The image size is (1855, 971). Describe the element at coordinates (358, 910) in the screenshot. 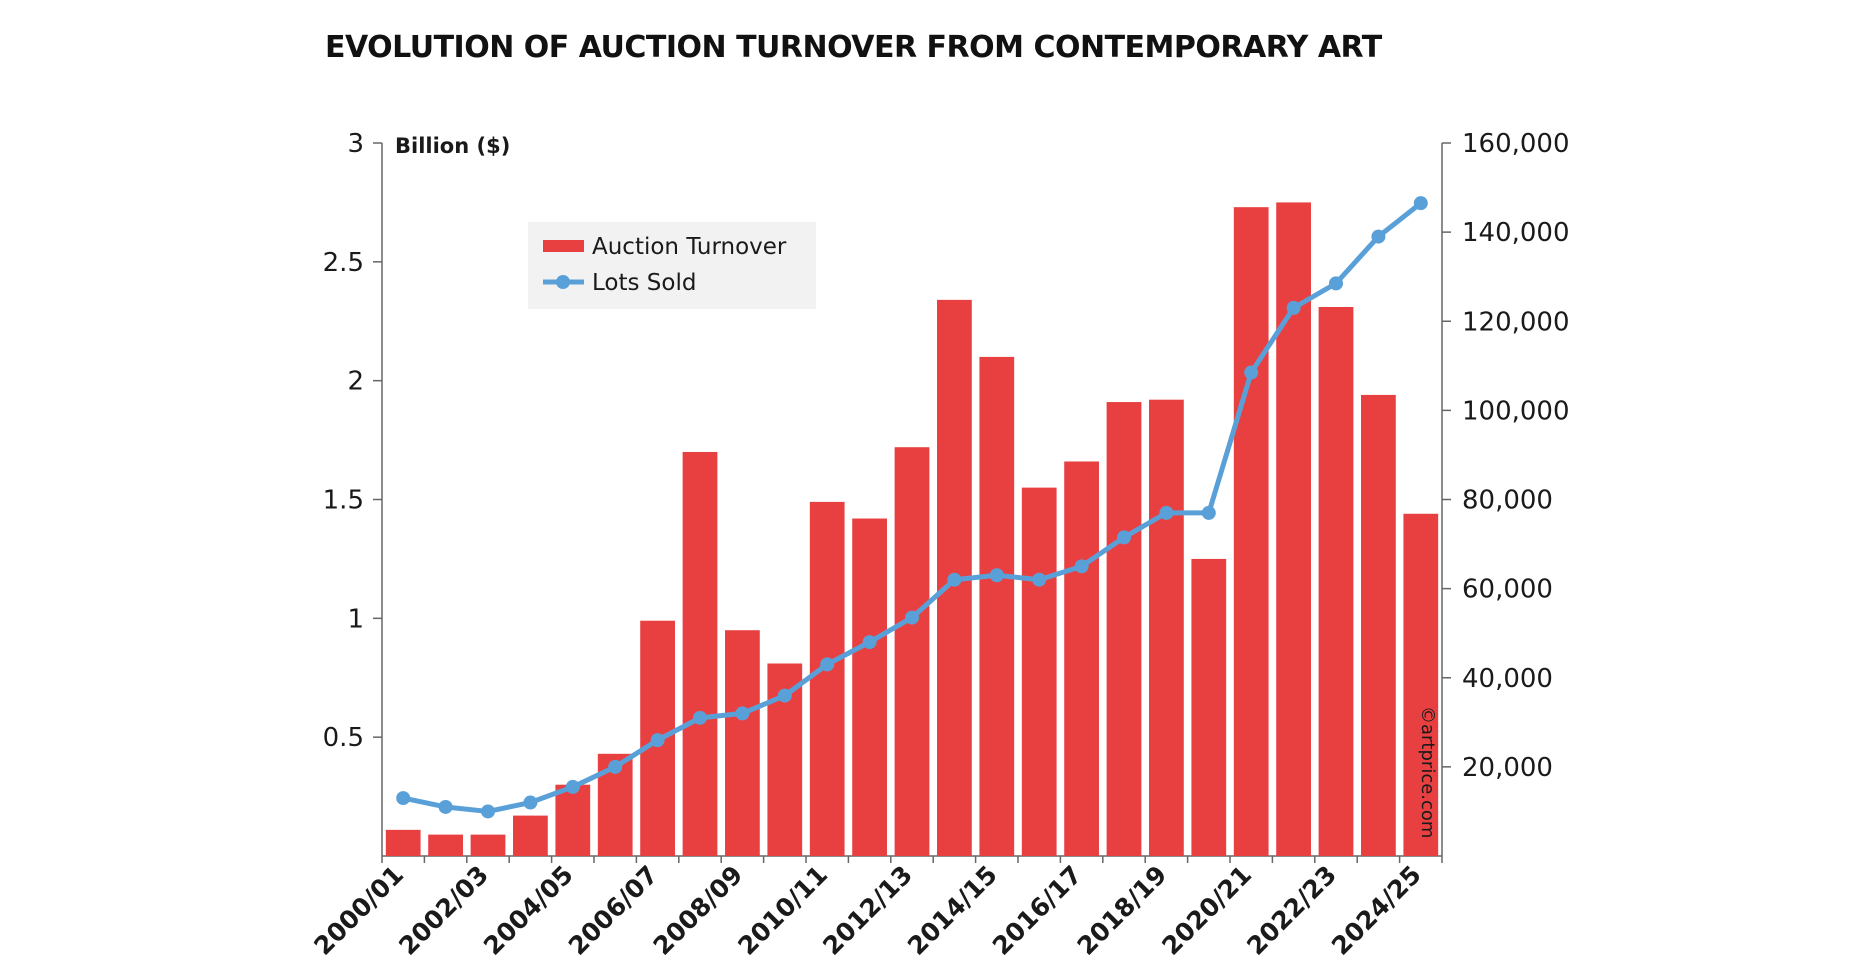

I see `x-tick-label: 2000/01` at that location.